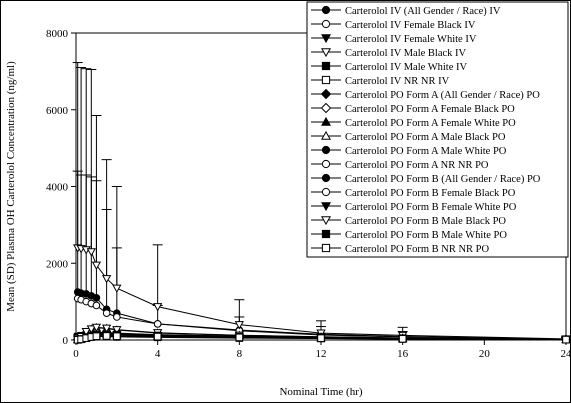  I want to click on legend-entry-label: Carterolol PO Form B Male White PO, so click(426, 235).